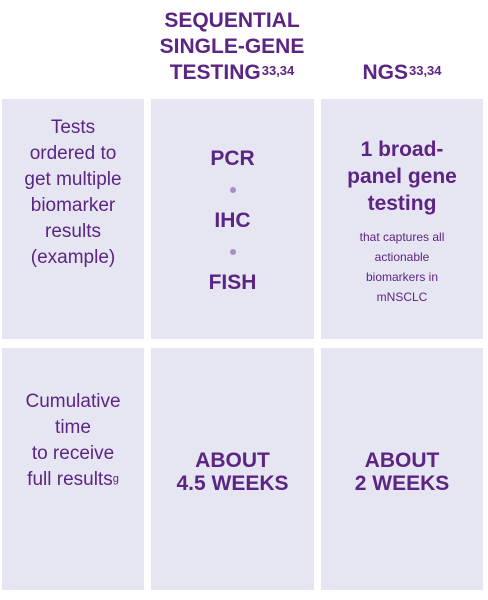  What do you see at coordinates (232, 20) in the screenshot?
I see `header-line: SEQUENTIAL` at bounding box center [232, 20].